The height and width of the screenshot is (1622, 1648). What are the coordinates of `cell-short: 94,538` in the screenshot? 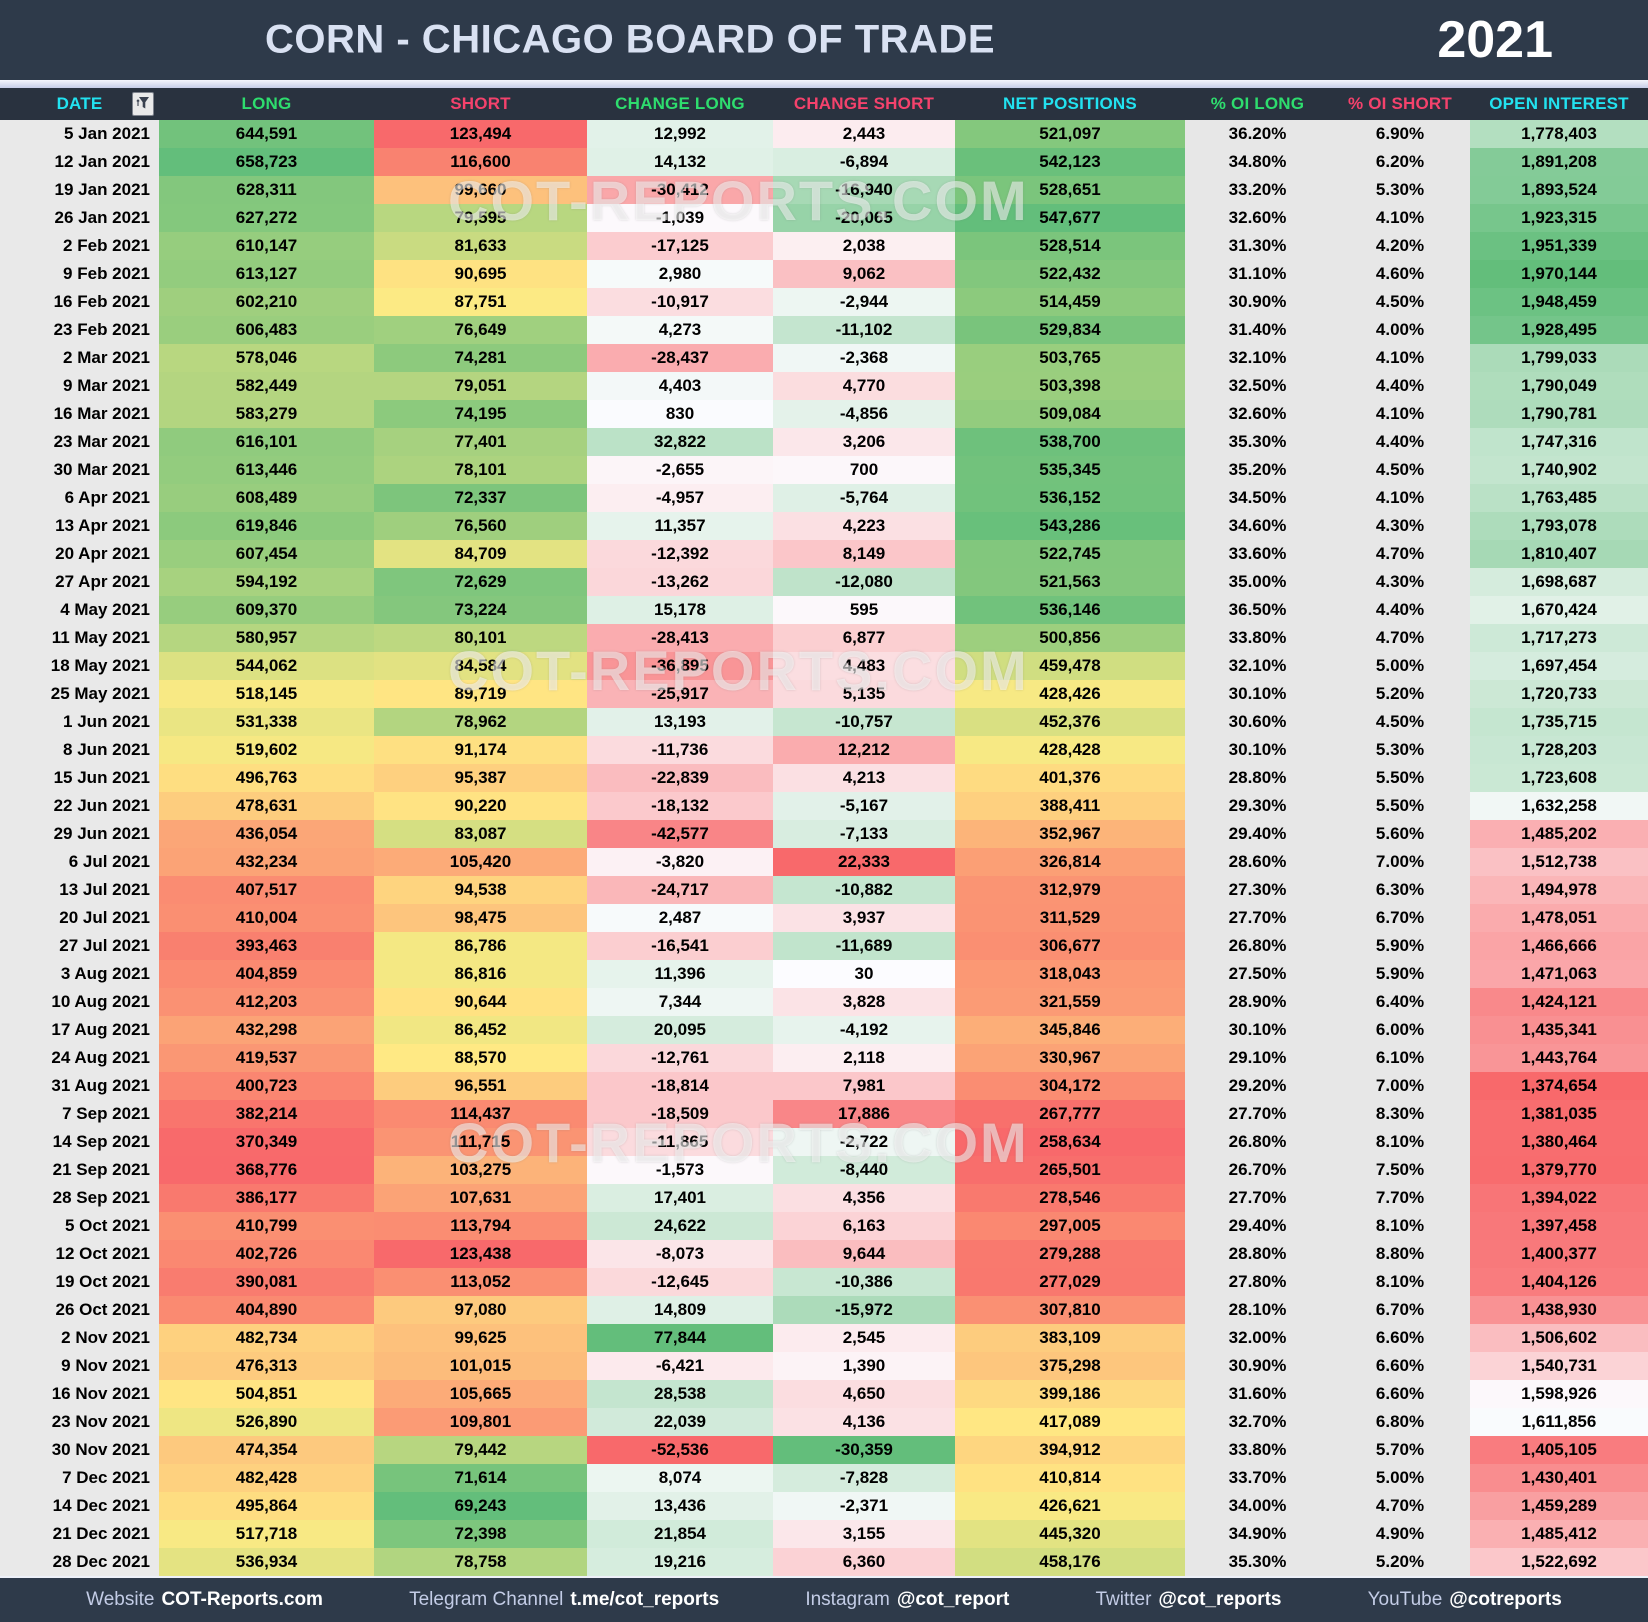 It's located at (480, 890).